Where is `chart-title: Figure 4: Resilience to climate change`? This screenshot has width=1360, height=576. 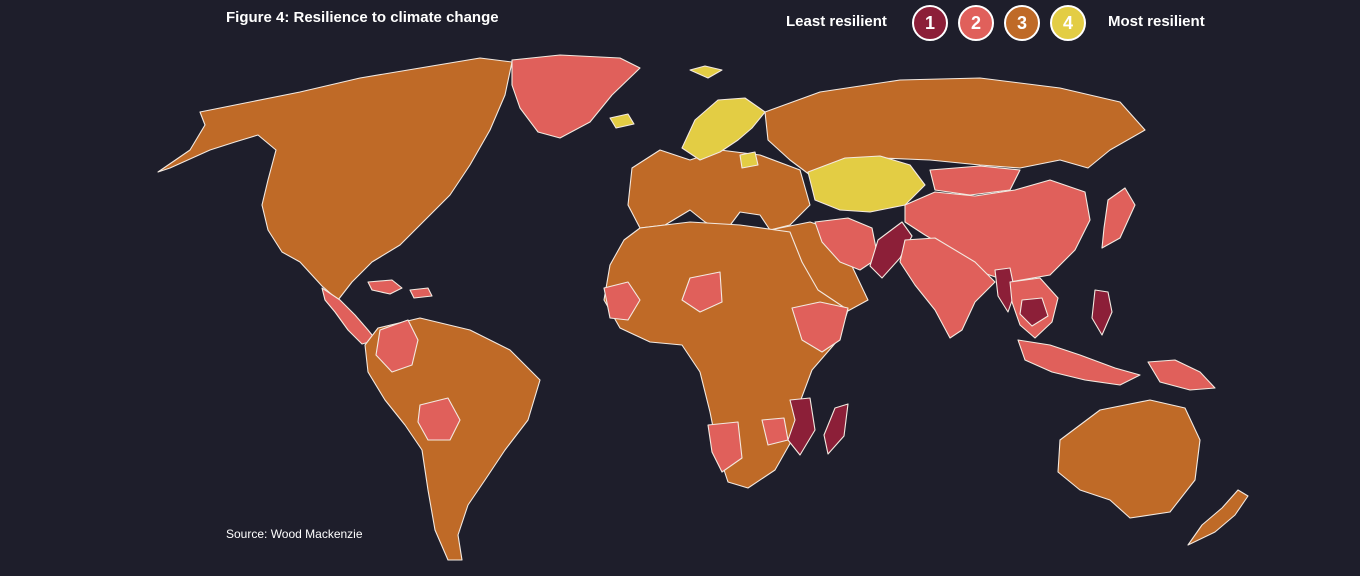
chart-title: Figure 4: Resilience to climate change is located at coordinates (362, 17).